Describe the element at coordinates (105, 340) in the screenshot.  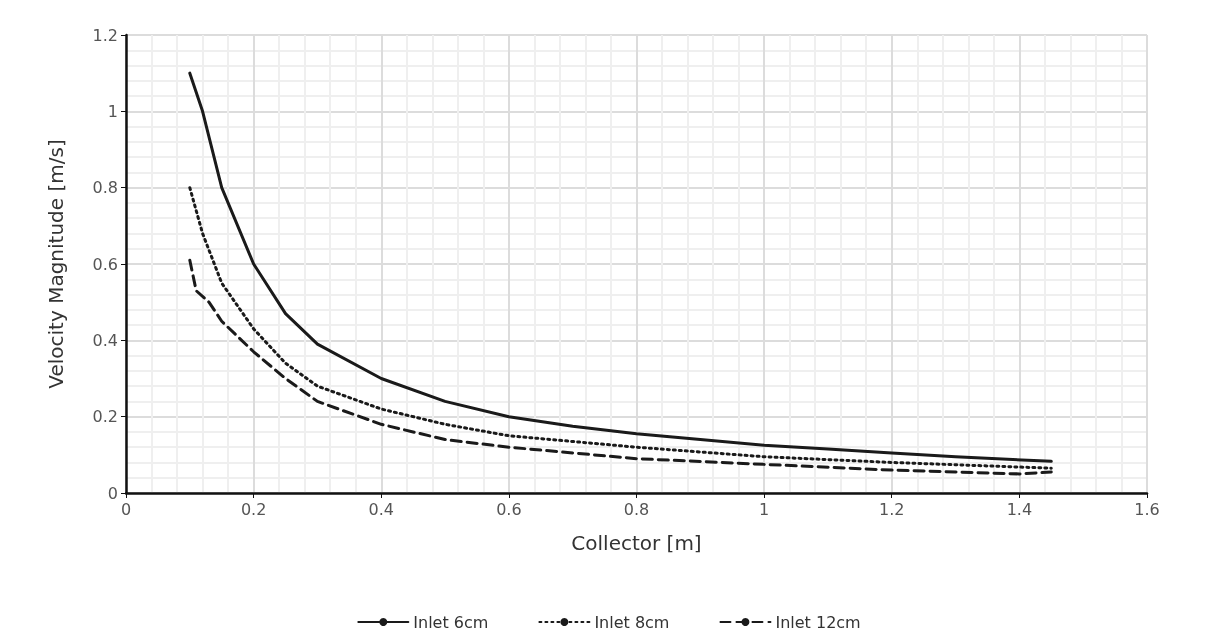
I see `y-tick-label: 0.4` at that location.